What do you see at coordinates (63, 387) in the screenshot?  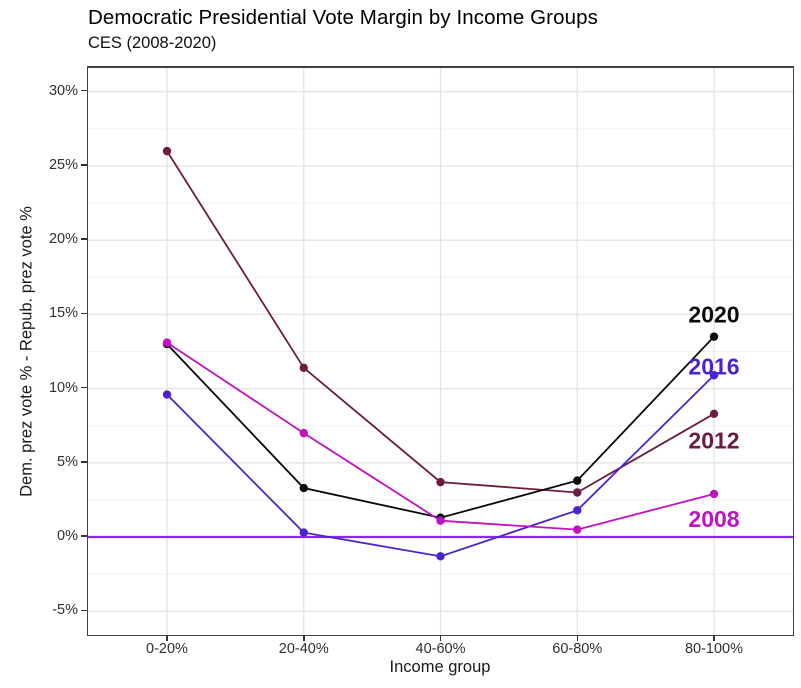 I see `y-tick-label: 10%` at bounding box center [63, 387].